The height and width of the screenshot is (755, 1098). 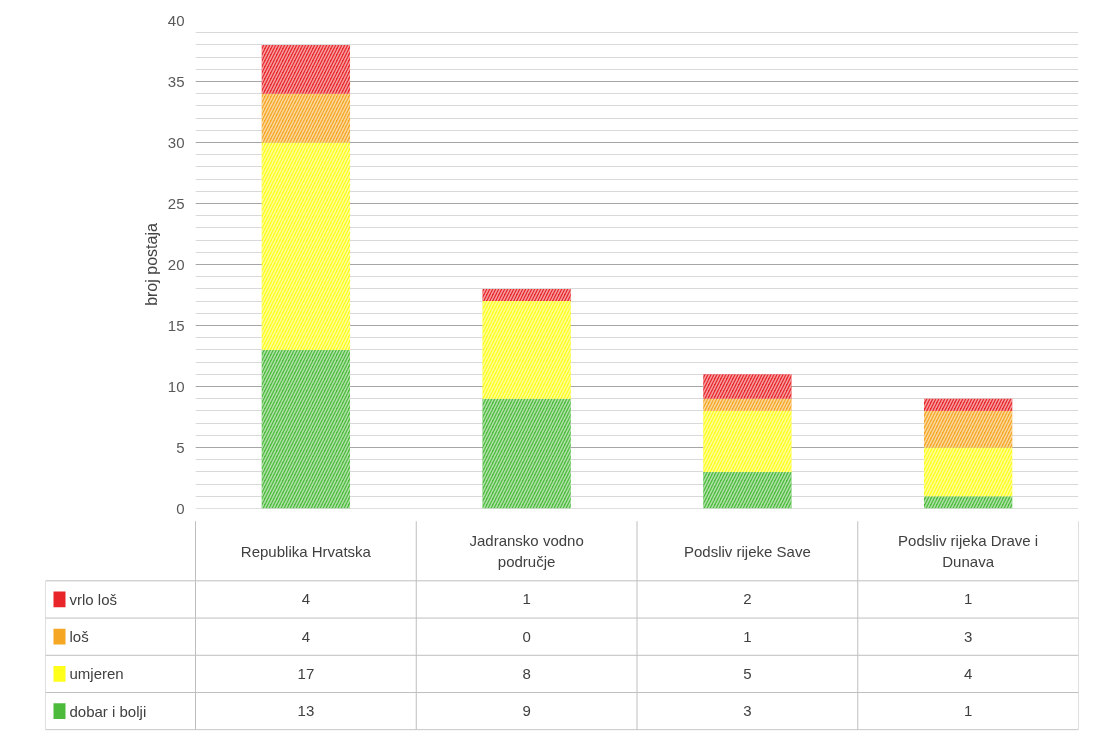 What do you see at coordinates (151, 264) in the screenshot?
I see `y-axis-title: broj postaja` at bounding box center [151, 264].